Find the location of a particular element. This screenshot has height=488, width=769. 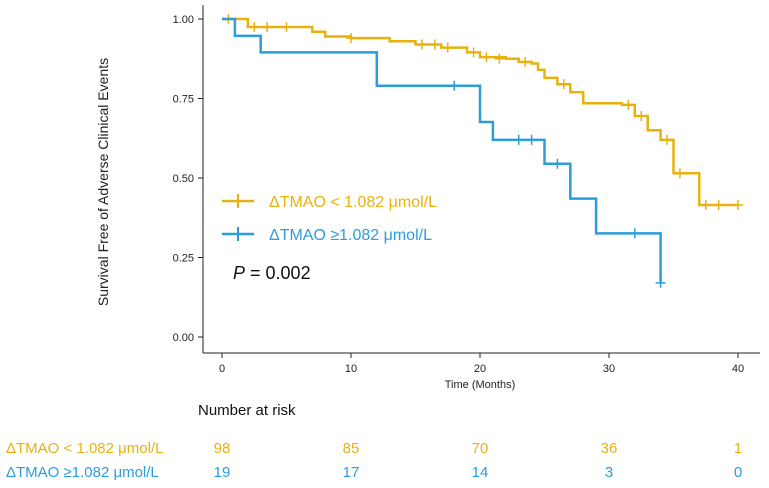

risk-table-title: Number at risk is located at coordinates (247, 410).